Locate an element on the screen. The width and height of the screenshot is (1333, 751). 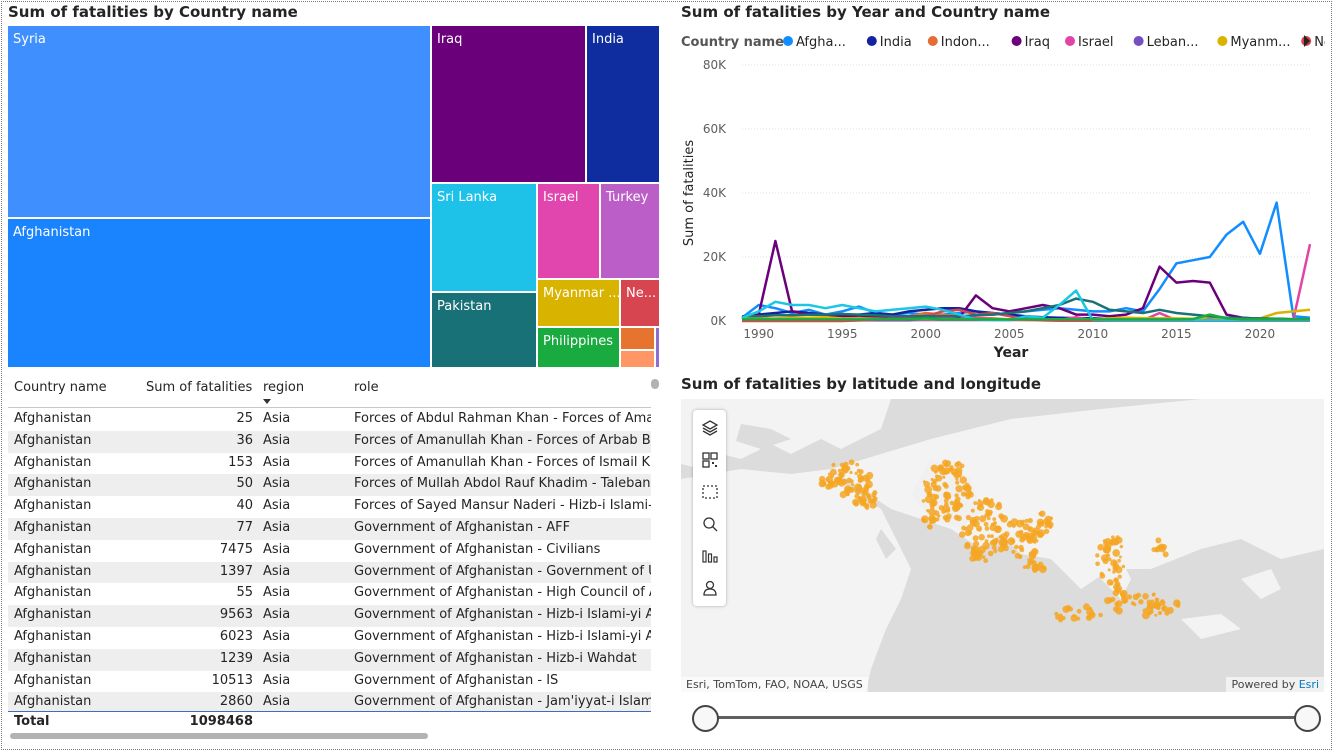
qr-code-icon is located at coordinates (710, 460).